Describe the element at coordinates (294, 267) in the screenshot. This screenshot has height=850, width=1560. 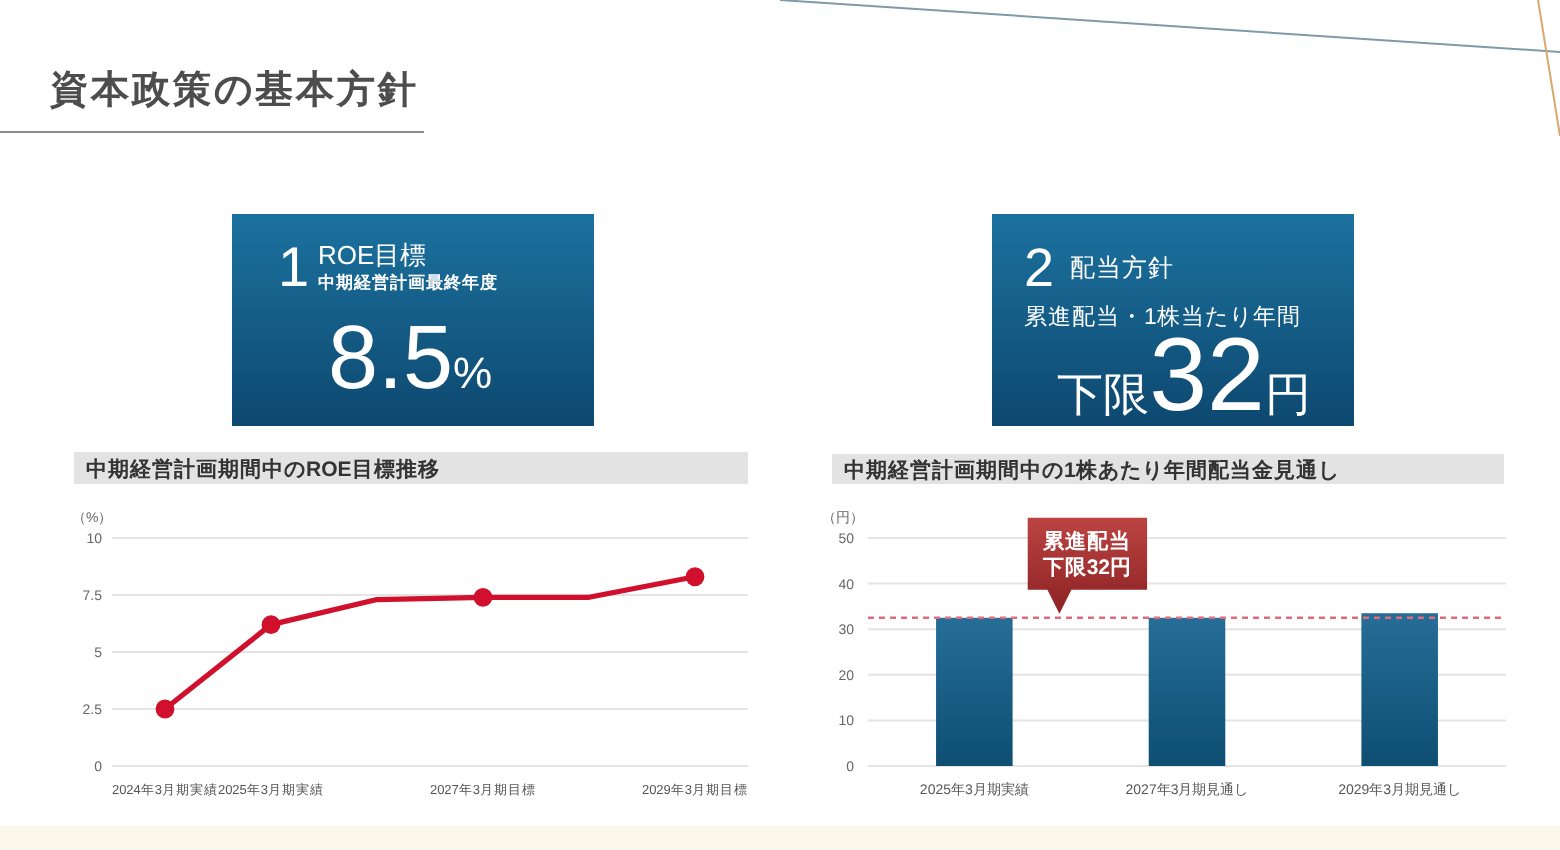
I see `text: 1` at that location.